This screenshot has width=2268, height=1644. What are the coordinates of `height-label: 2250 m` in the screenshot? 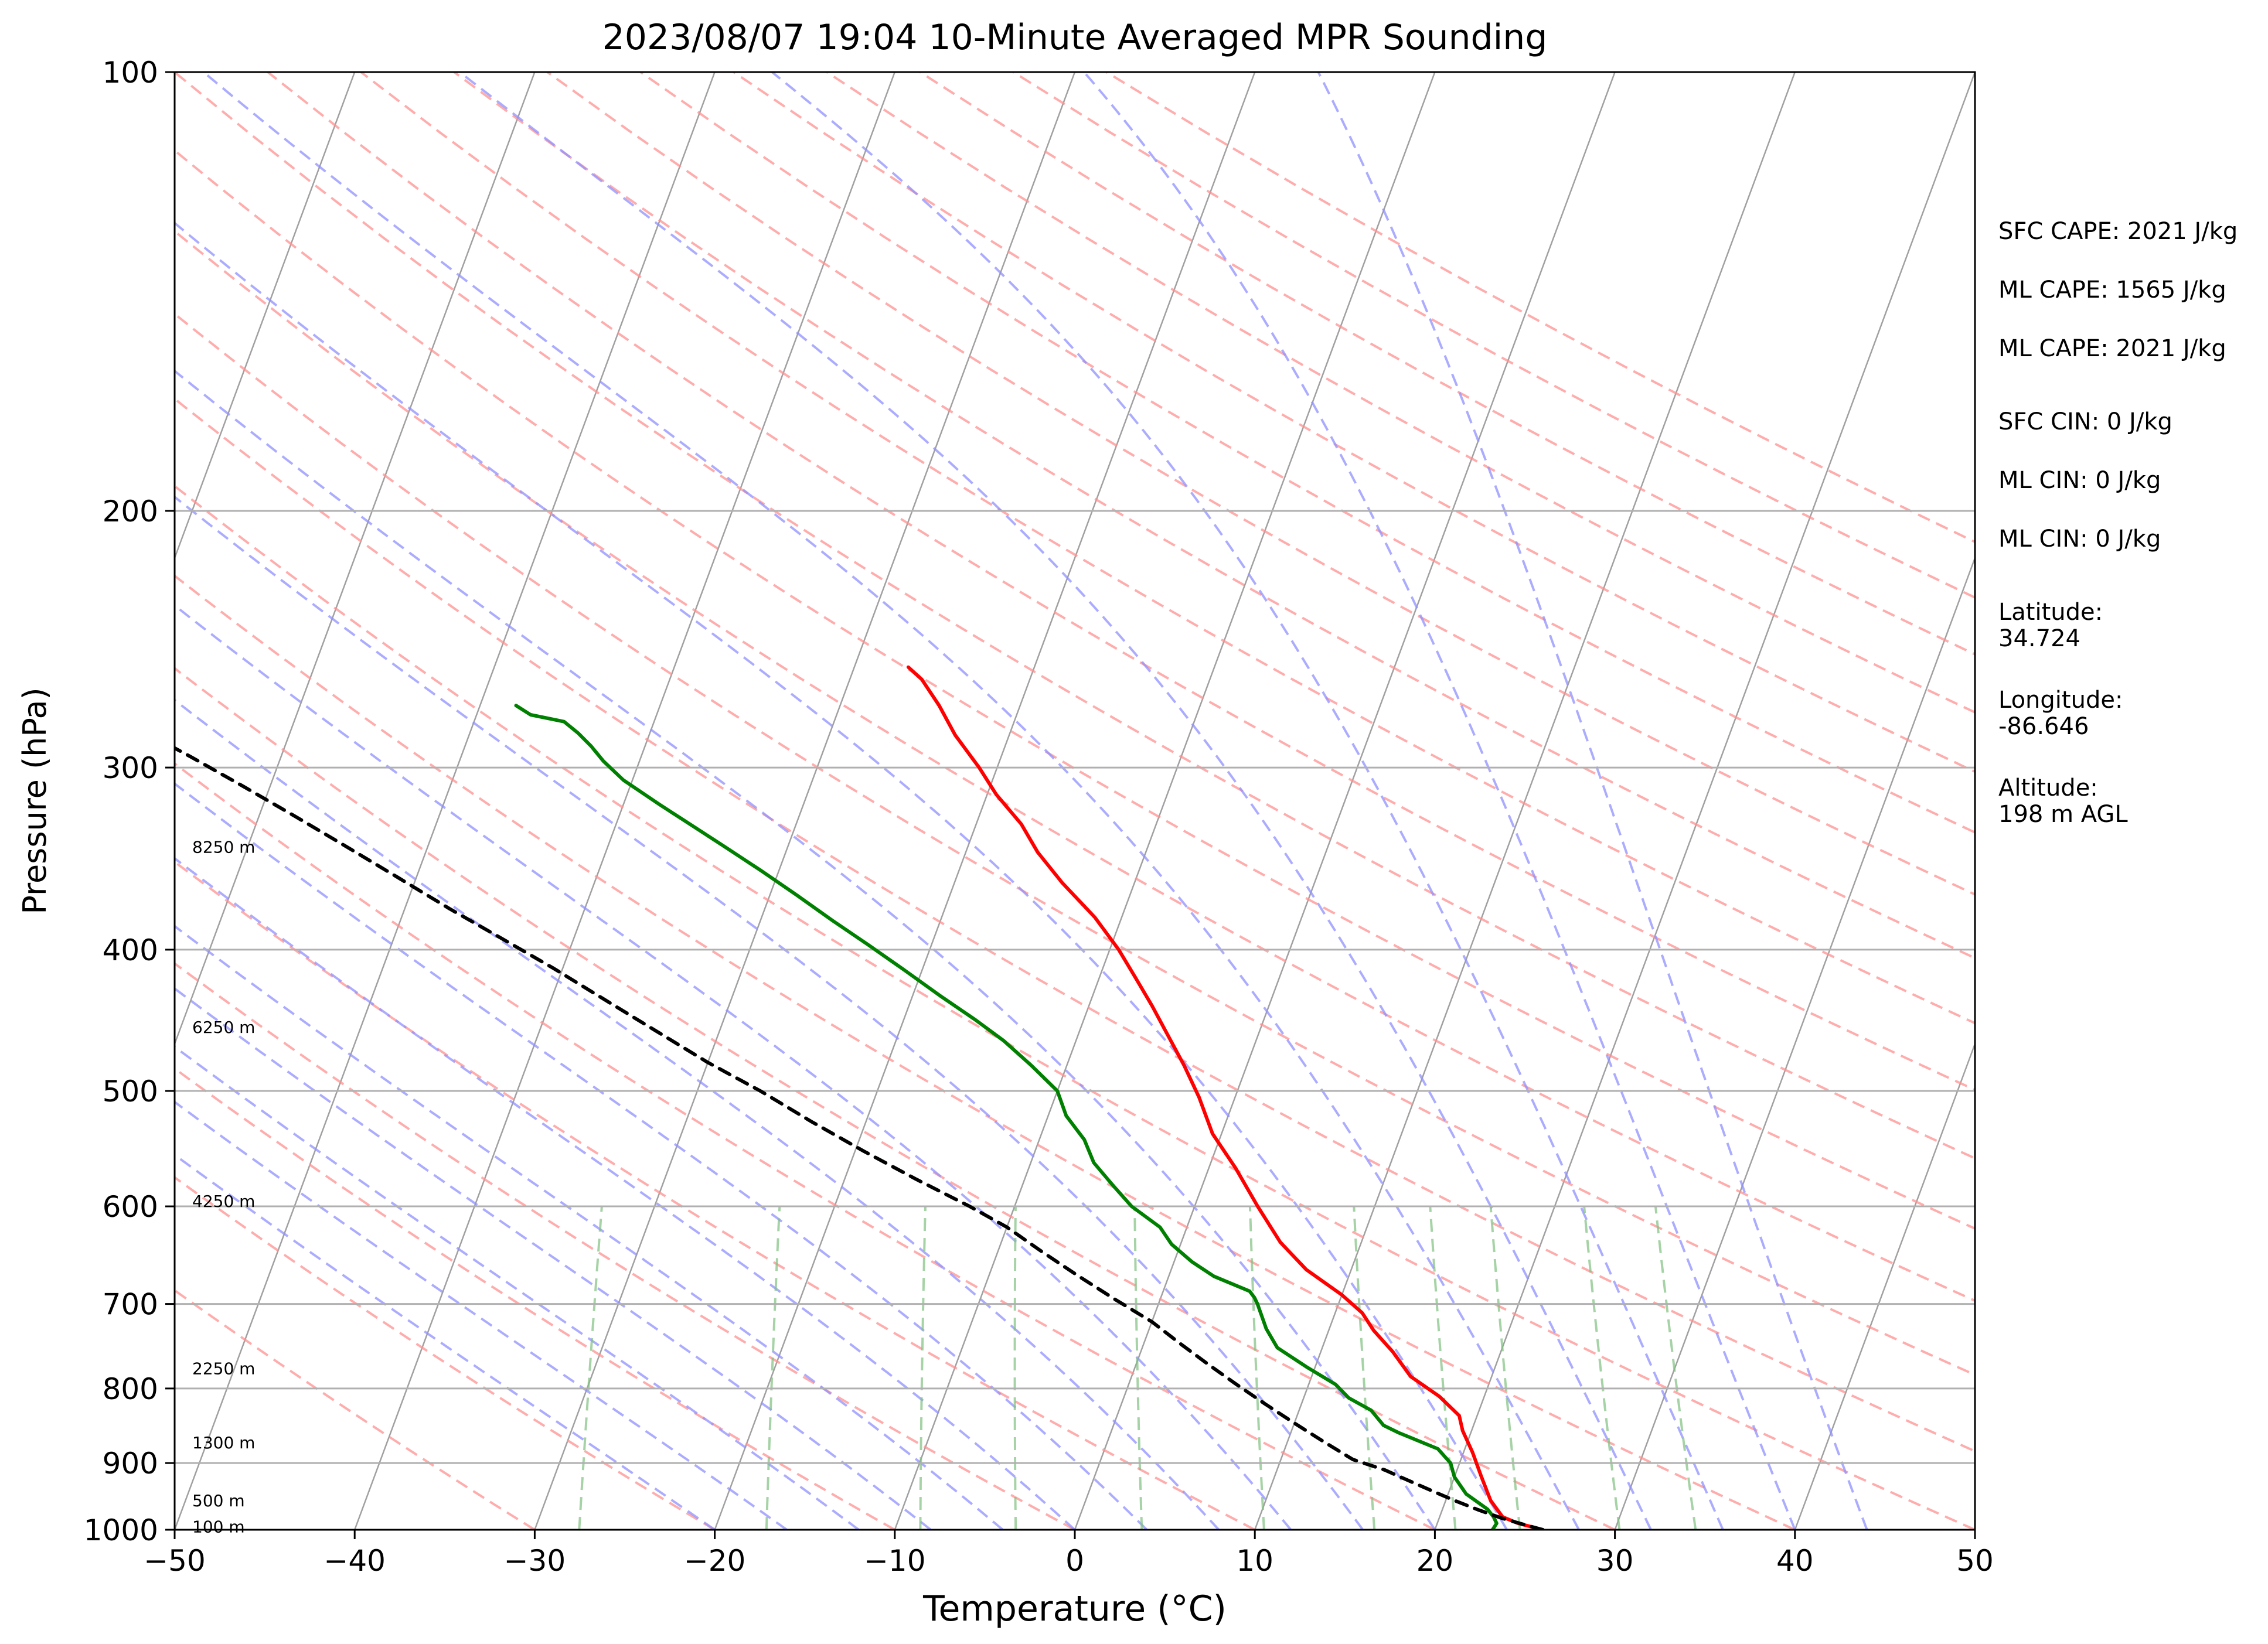 It's located at (223, 1369).